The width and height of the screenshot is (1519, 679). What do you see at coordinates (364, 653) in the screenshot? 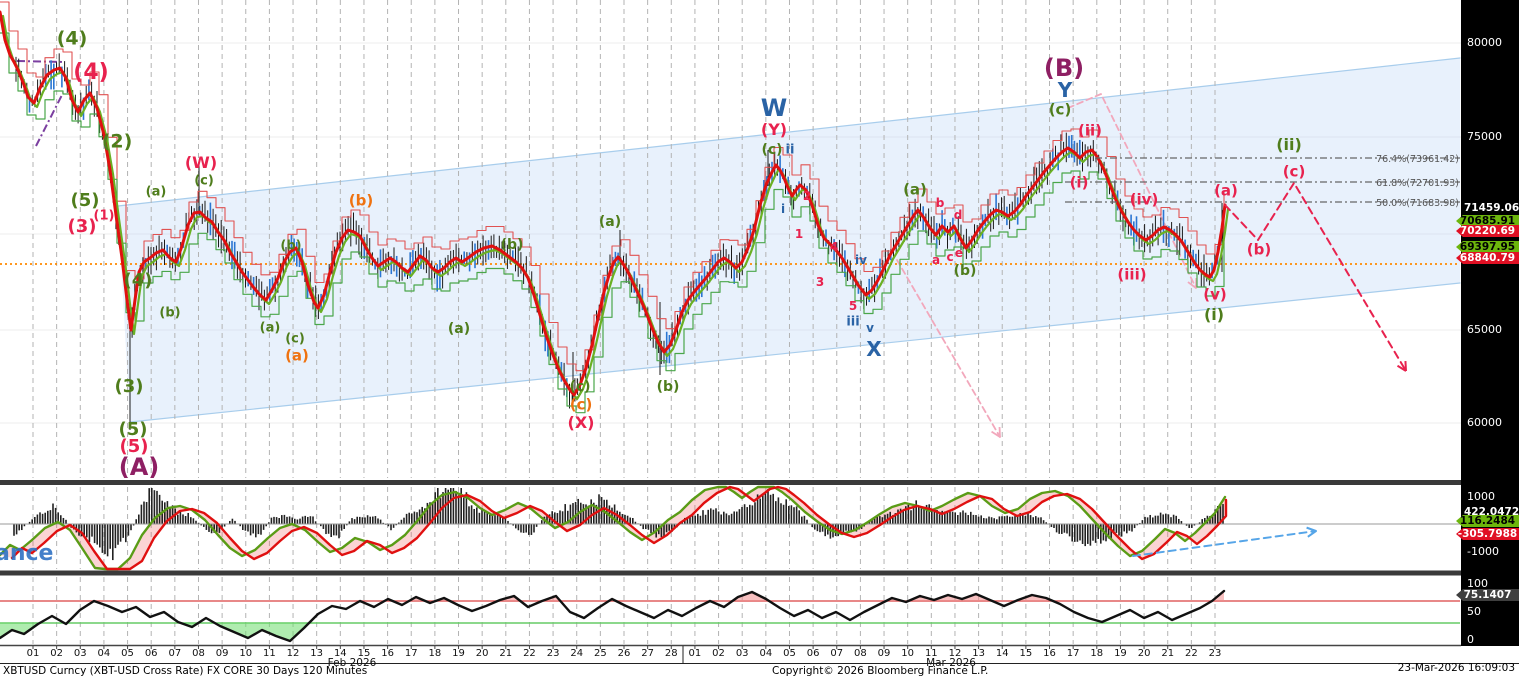
I see `x-axis-day-label: 15` at bounding box center [364, 653].